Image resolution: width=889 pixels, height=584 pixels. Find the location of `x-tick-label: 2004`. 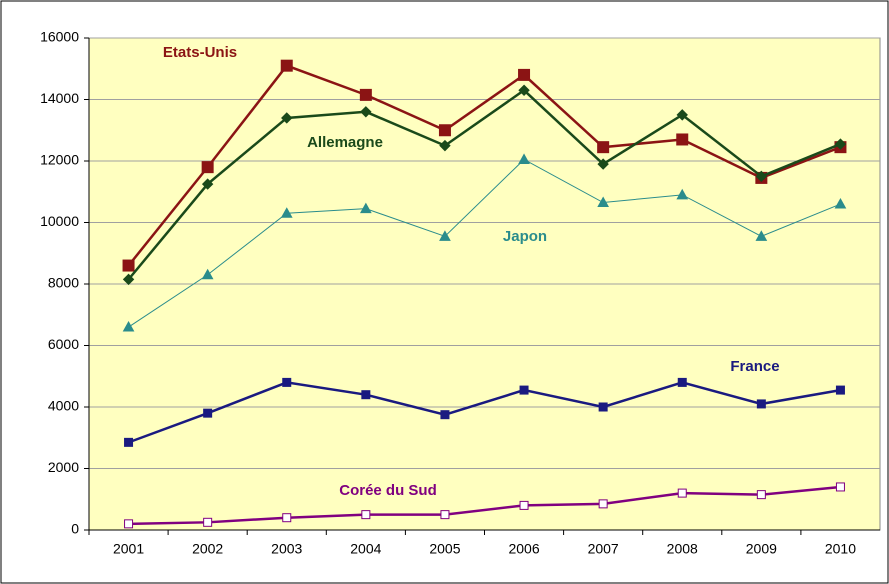

x-tick-label: 2004 is located at coordinates (365, 549).